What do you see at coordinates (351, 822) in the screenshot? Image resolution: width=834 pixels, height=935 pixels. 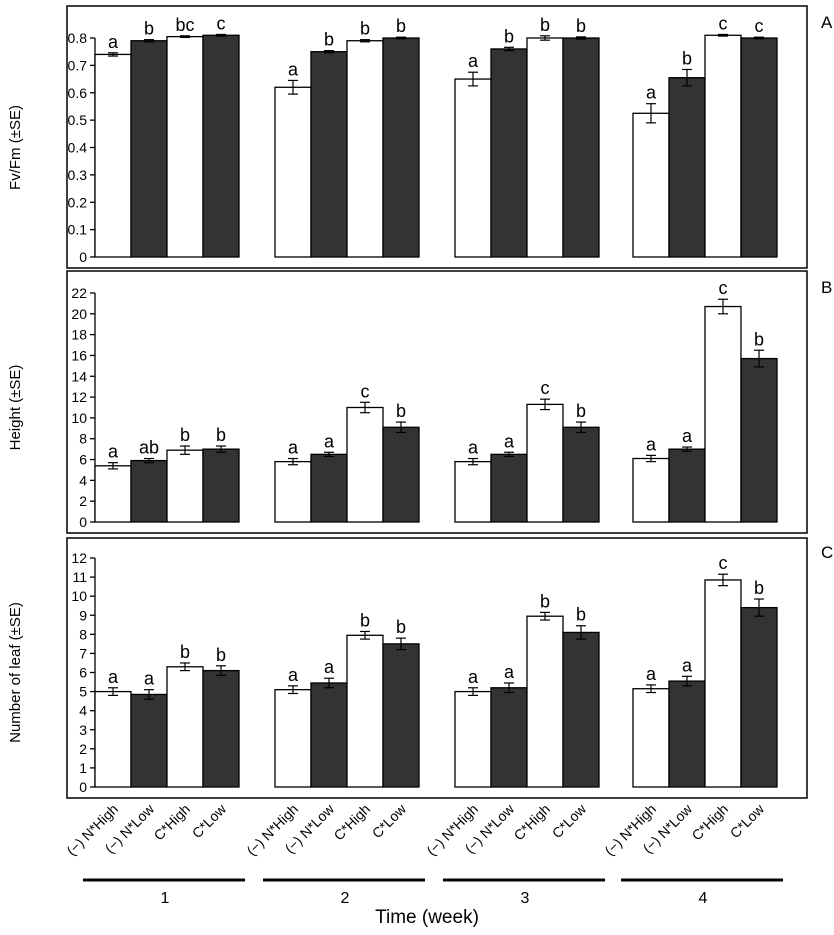 I see `x-category-label: C*High` at bounding box center [351, 822].